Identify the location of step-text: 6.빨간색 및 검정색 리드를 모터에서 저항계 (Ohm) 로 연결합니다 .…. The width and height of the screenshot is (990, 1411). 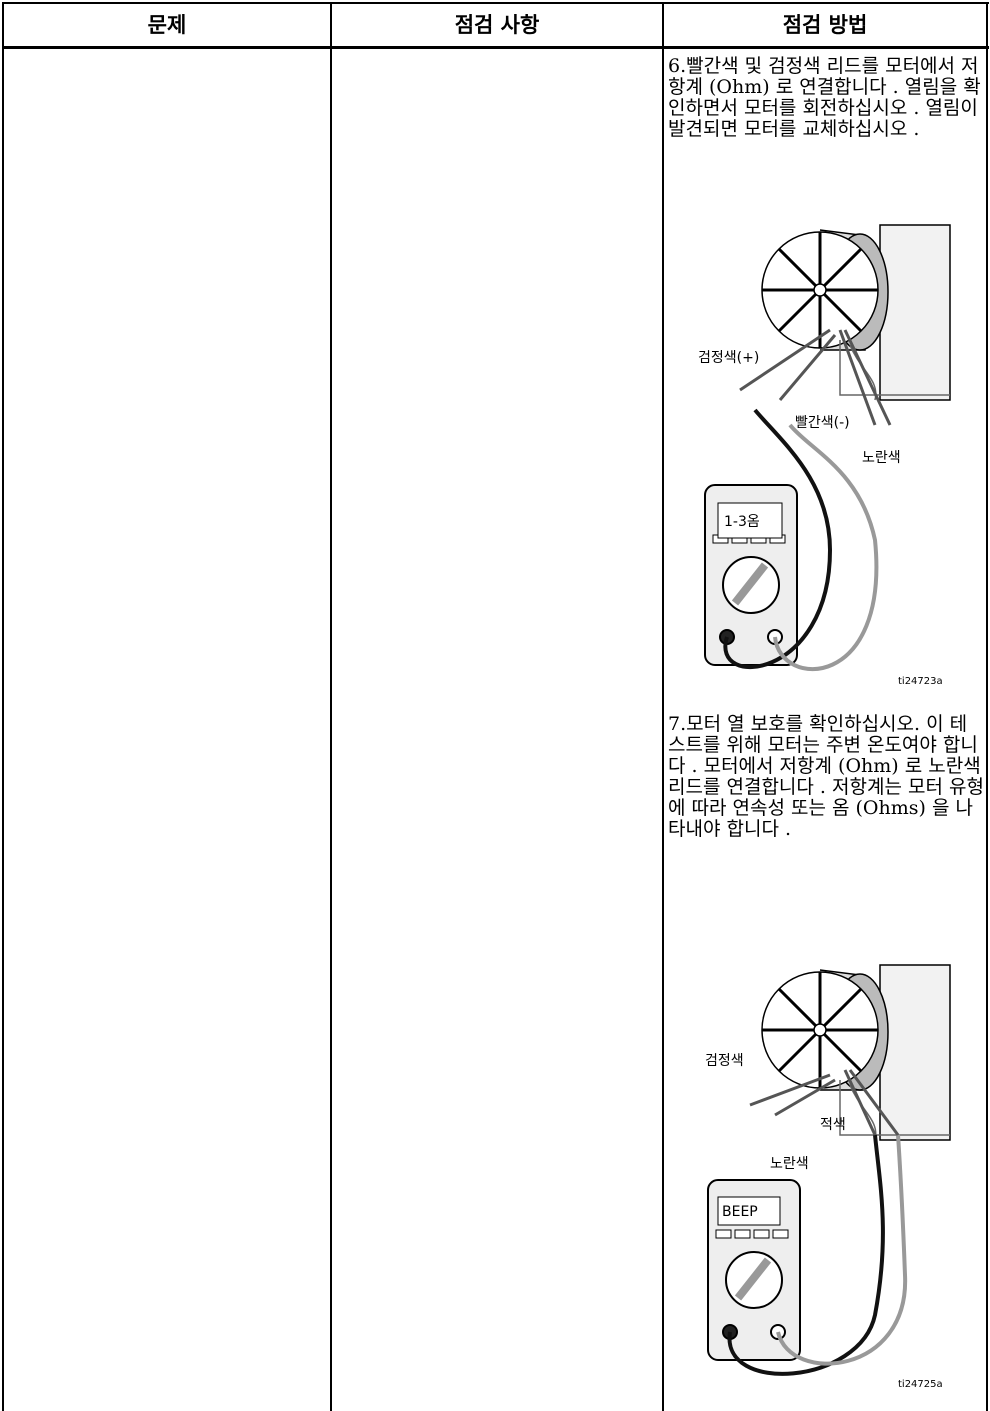
(824, 97).